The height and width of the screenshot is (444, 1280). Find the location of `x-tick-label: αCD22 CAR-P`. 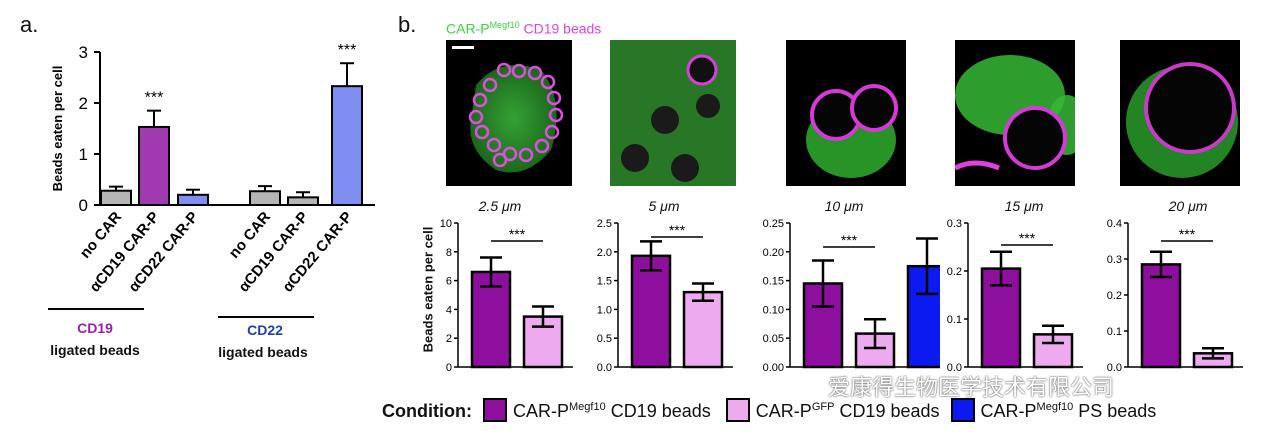

x-tick-label: αCD22 CAR-P is located at coordinates (163, 252).